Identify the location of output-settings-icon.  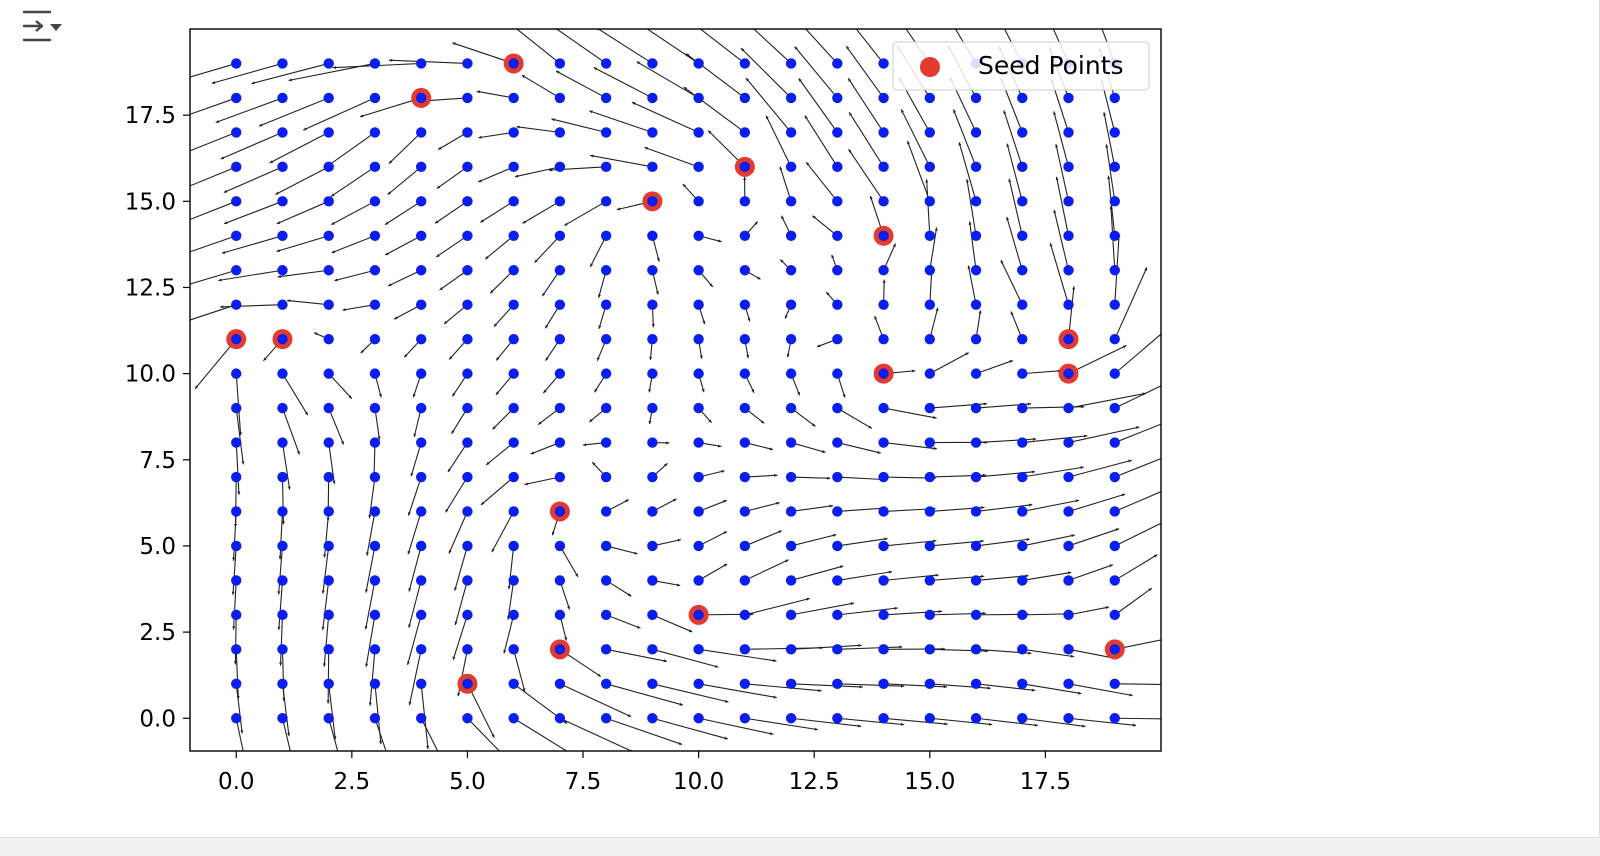
(43, 26).